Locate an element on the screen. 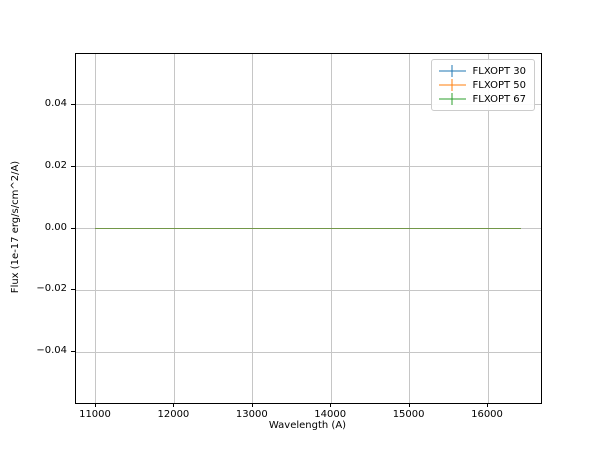  legend-row: FLXOPT 30 is located at coordinates (482, 71).